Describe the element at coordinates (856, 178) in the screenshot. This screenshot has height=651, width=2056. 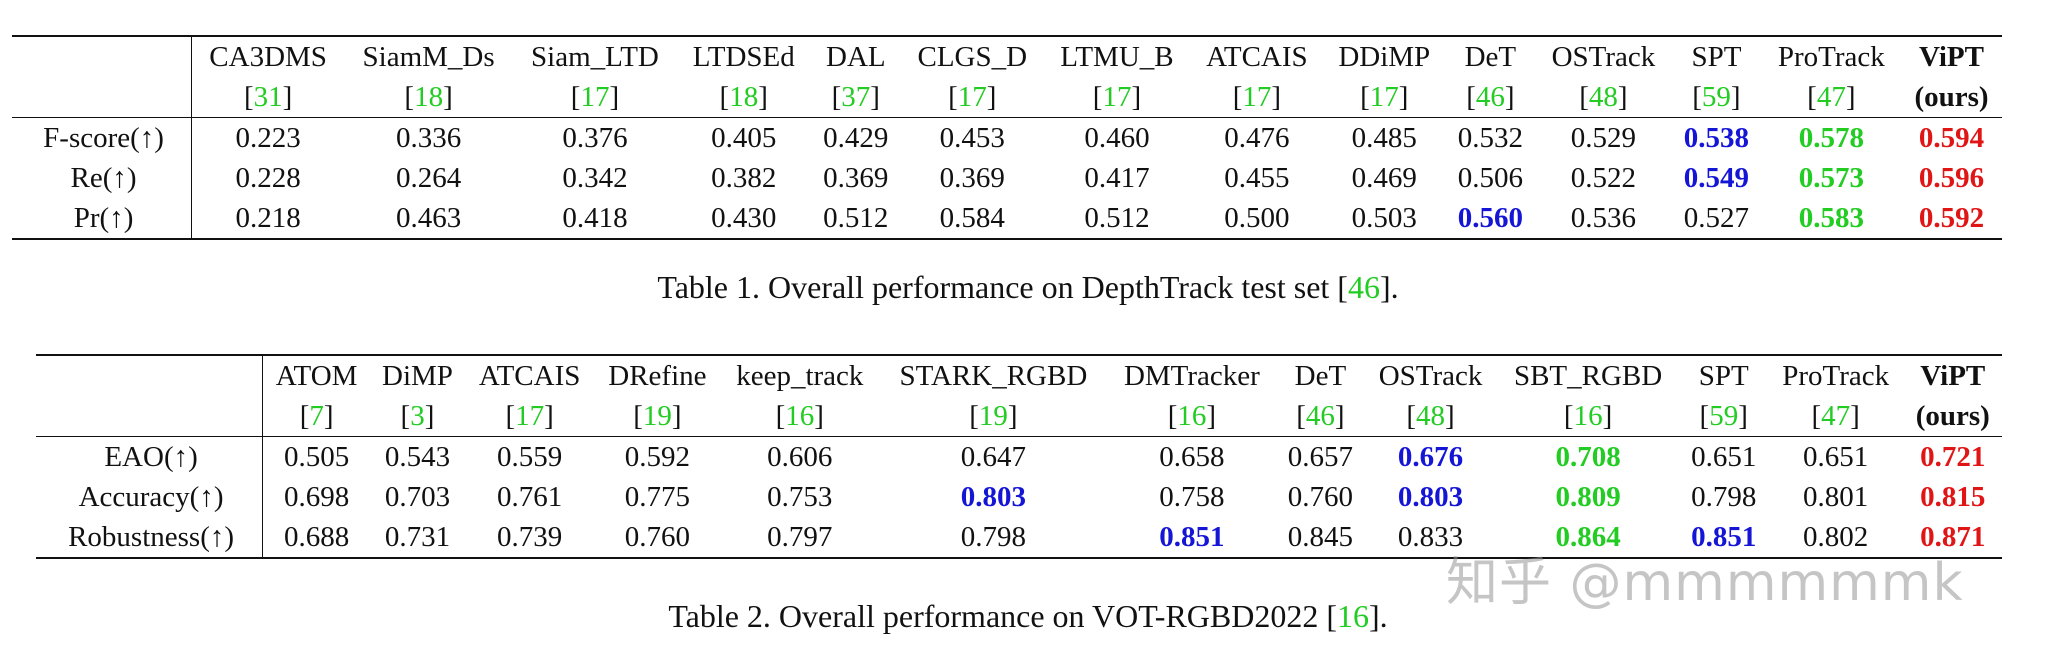
I see `table-cell: 0.369` at that location.